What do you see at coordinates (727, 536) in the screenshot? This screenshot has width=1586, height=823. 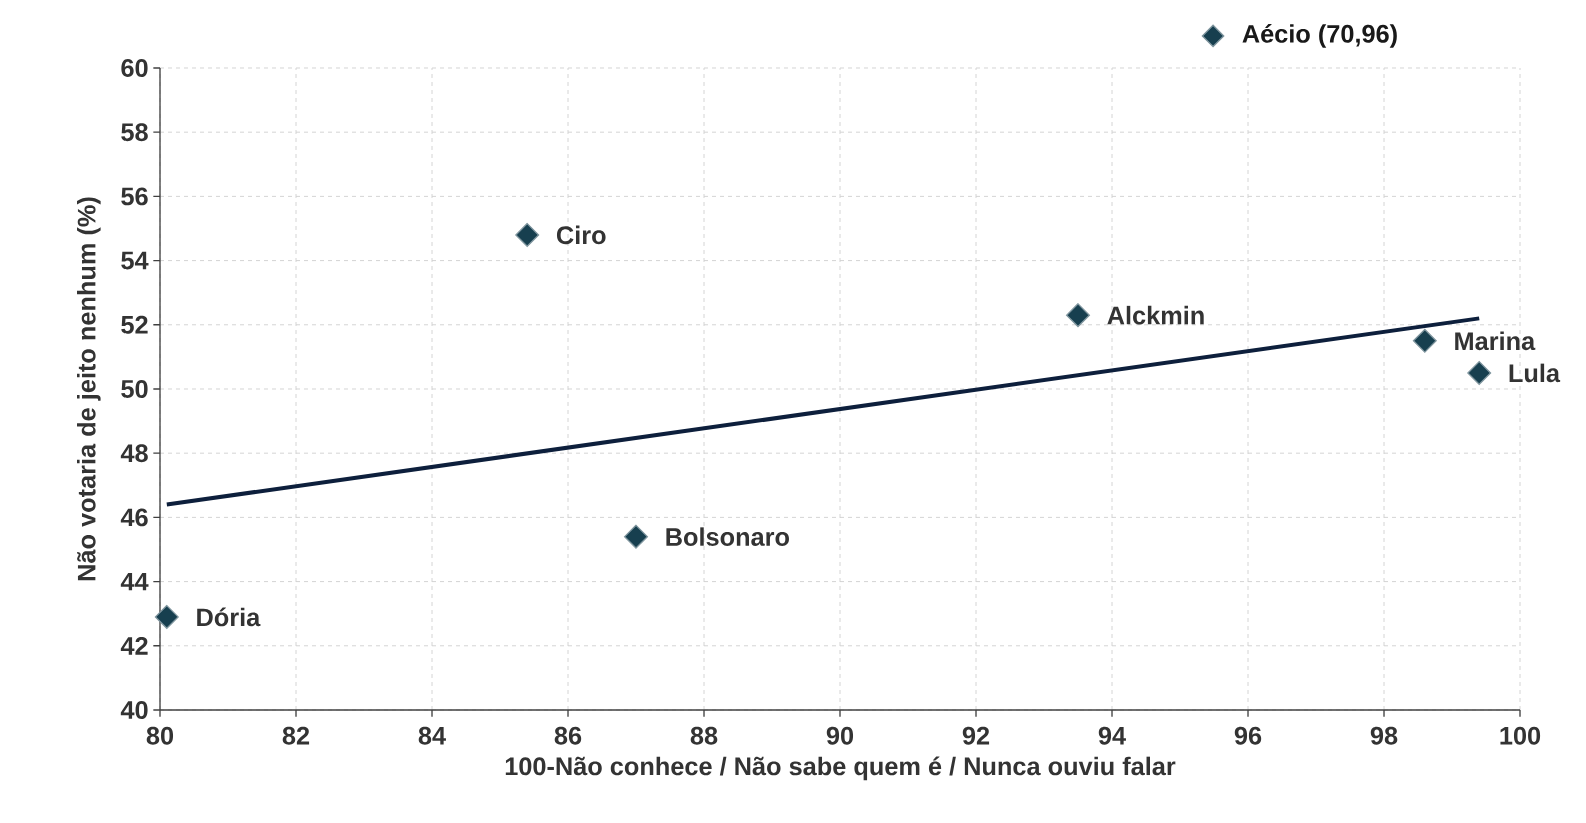 I see `annotation: Bolsonaro` at bounding box center [727, 536].